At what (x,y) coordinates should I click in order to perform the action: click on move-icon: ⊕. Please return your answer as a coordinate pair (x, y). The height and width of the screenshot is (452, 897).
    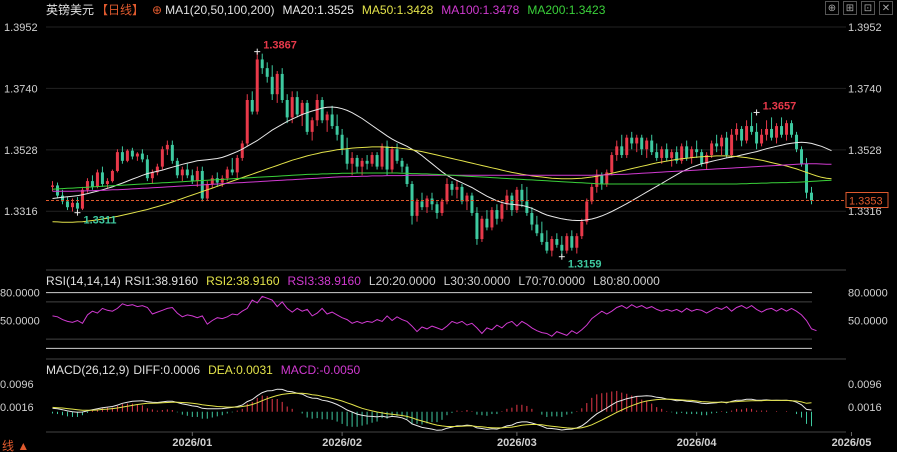
    Looking at the image, I should click on (832, 8).